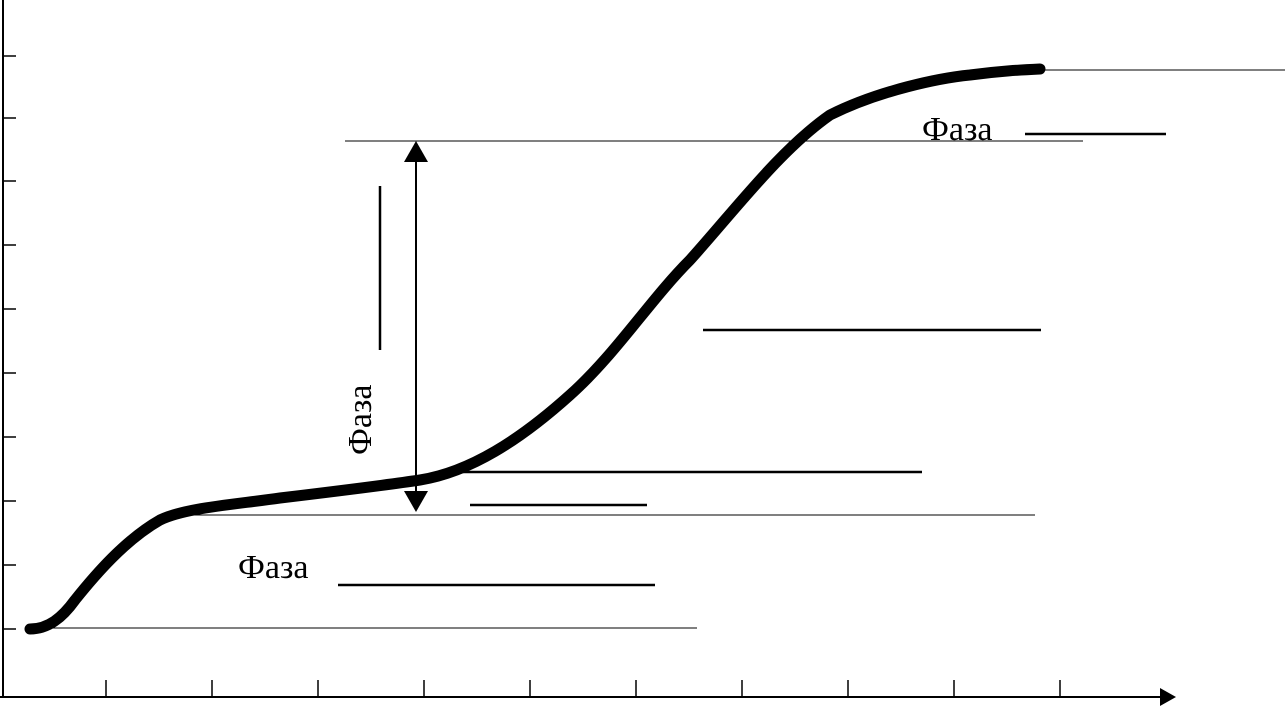 The width and height of the screenshot is (1285, 707). What do you see at coordinates (360, 420) in the screenshot?
I see `phase-label-vertical: Фаза` at bounding box center [360, 420].